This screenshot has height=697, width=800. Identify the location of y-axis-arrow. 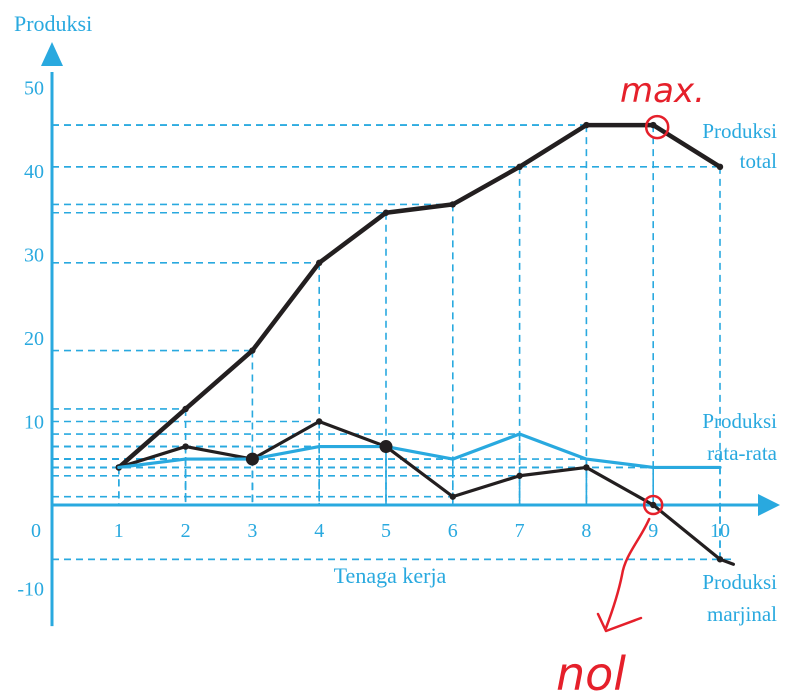
(52, 54).